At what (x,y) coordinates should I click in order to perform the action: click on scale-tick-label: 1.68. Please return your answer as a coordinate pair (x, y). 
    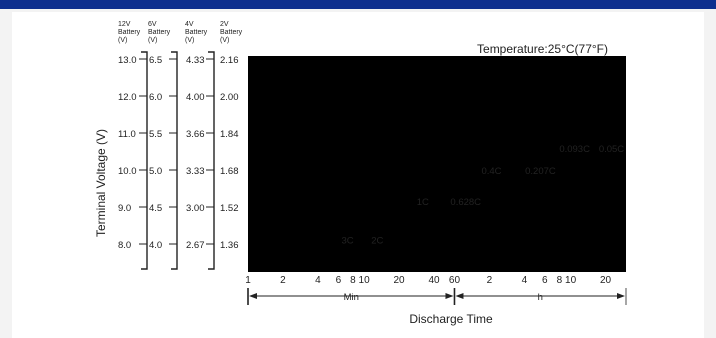
    Looking at the image, I should click on (229, 171).